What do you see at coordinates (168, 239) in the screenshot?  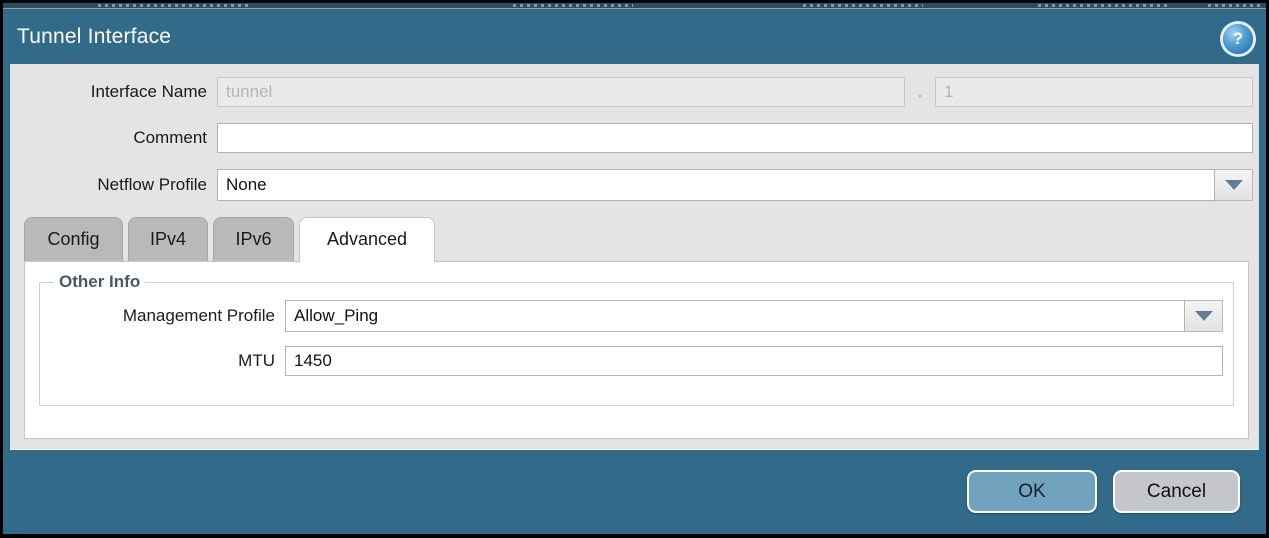 I see `tab-ipv4: IPv4` at bounding box center [168, 239].